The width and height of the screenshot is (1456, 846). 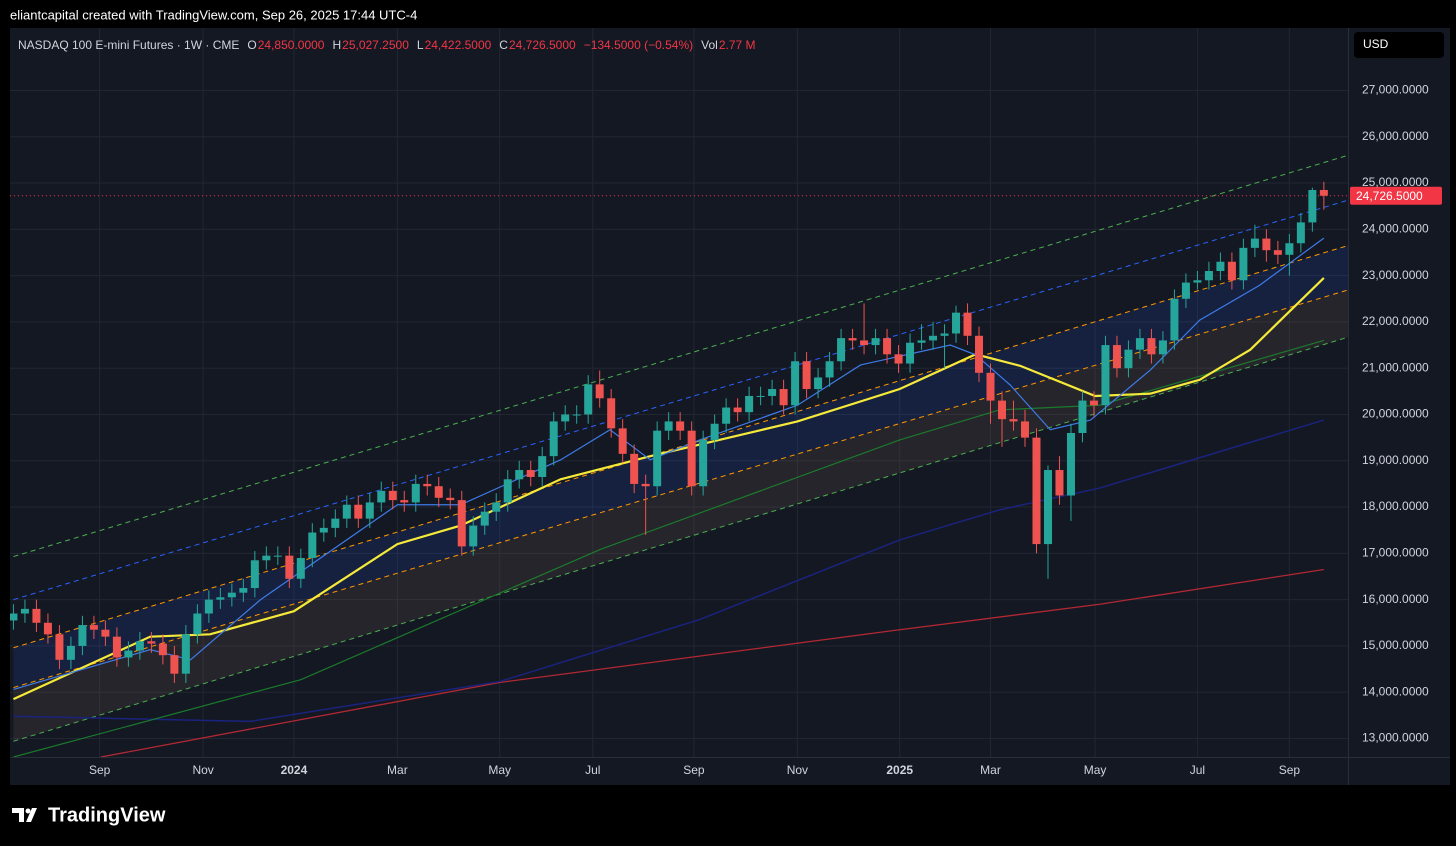 I want to click on x-tick-label: 2024, so click(x=294, y=770).